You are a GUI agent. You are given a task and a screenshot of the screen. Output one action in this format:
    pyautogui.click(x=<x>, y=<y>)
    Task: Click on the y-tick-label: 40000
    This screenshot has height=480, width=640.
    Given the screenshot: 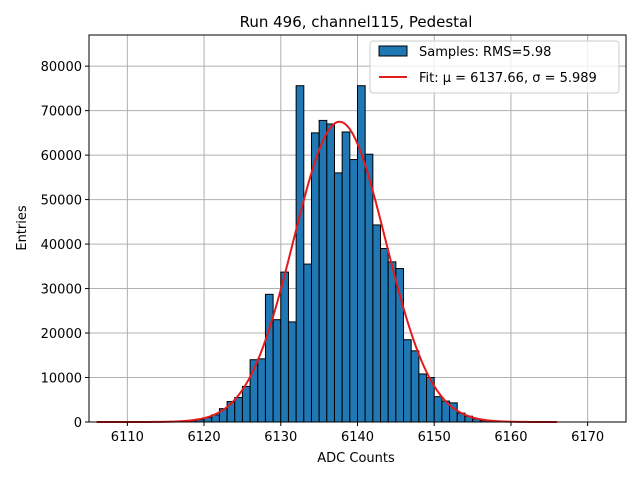 What is the action you would take?
    pyautogui.click(x=61, y=245)
    